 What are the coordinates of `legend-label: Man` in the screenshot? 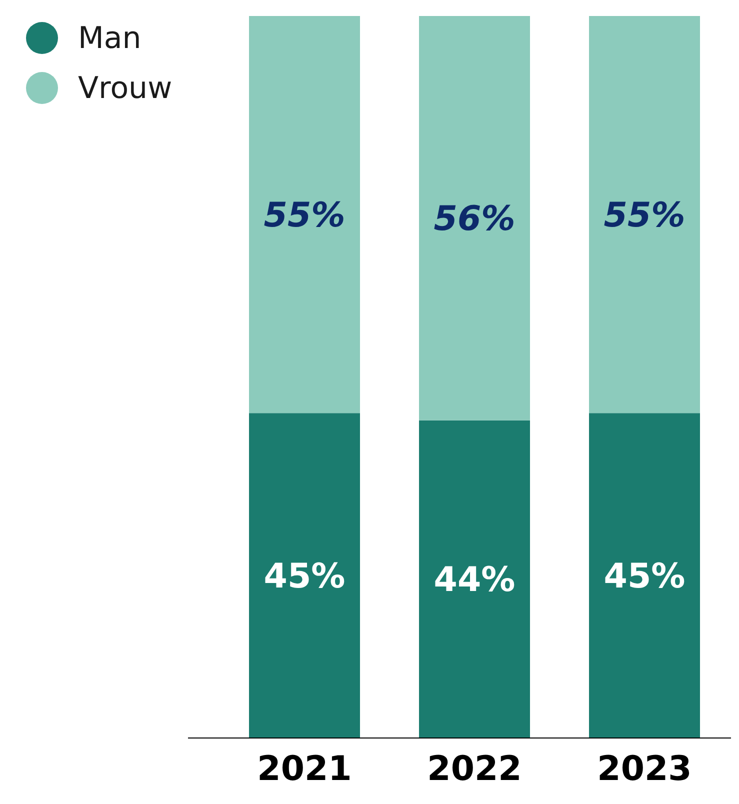 It's located at (110, 38).